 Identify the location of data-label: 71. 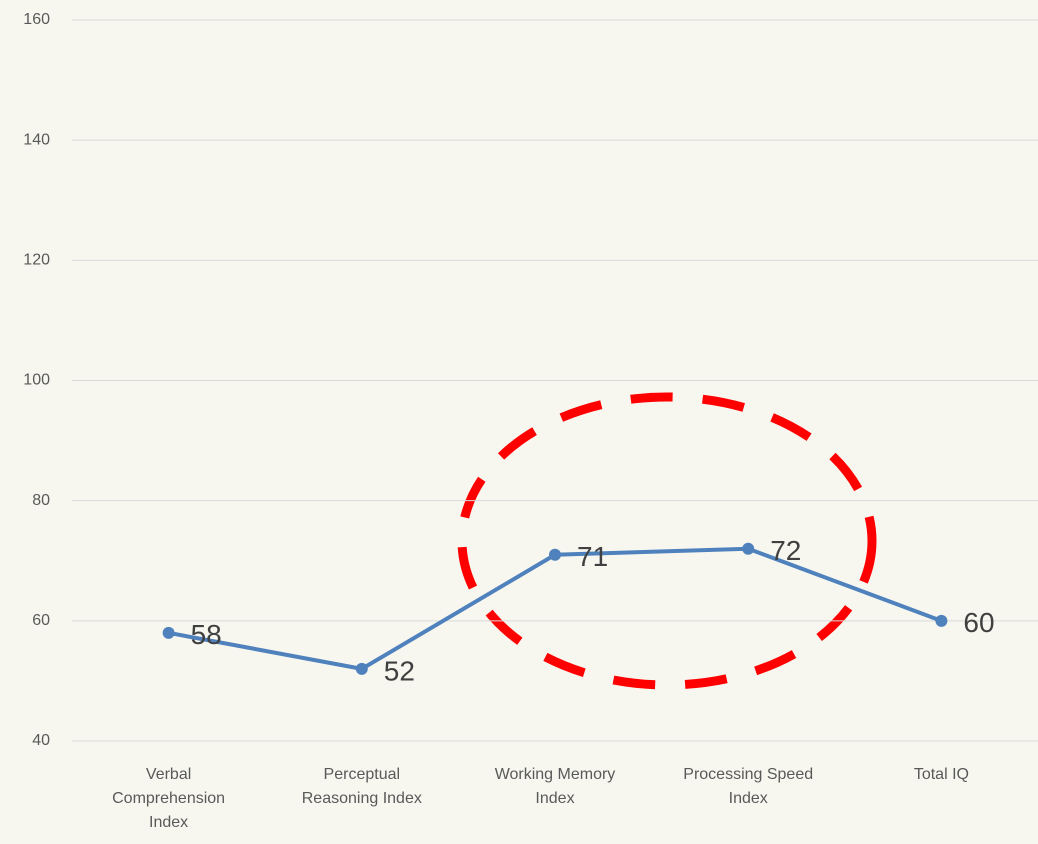
(592, 556).